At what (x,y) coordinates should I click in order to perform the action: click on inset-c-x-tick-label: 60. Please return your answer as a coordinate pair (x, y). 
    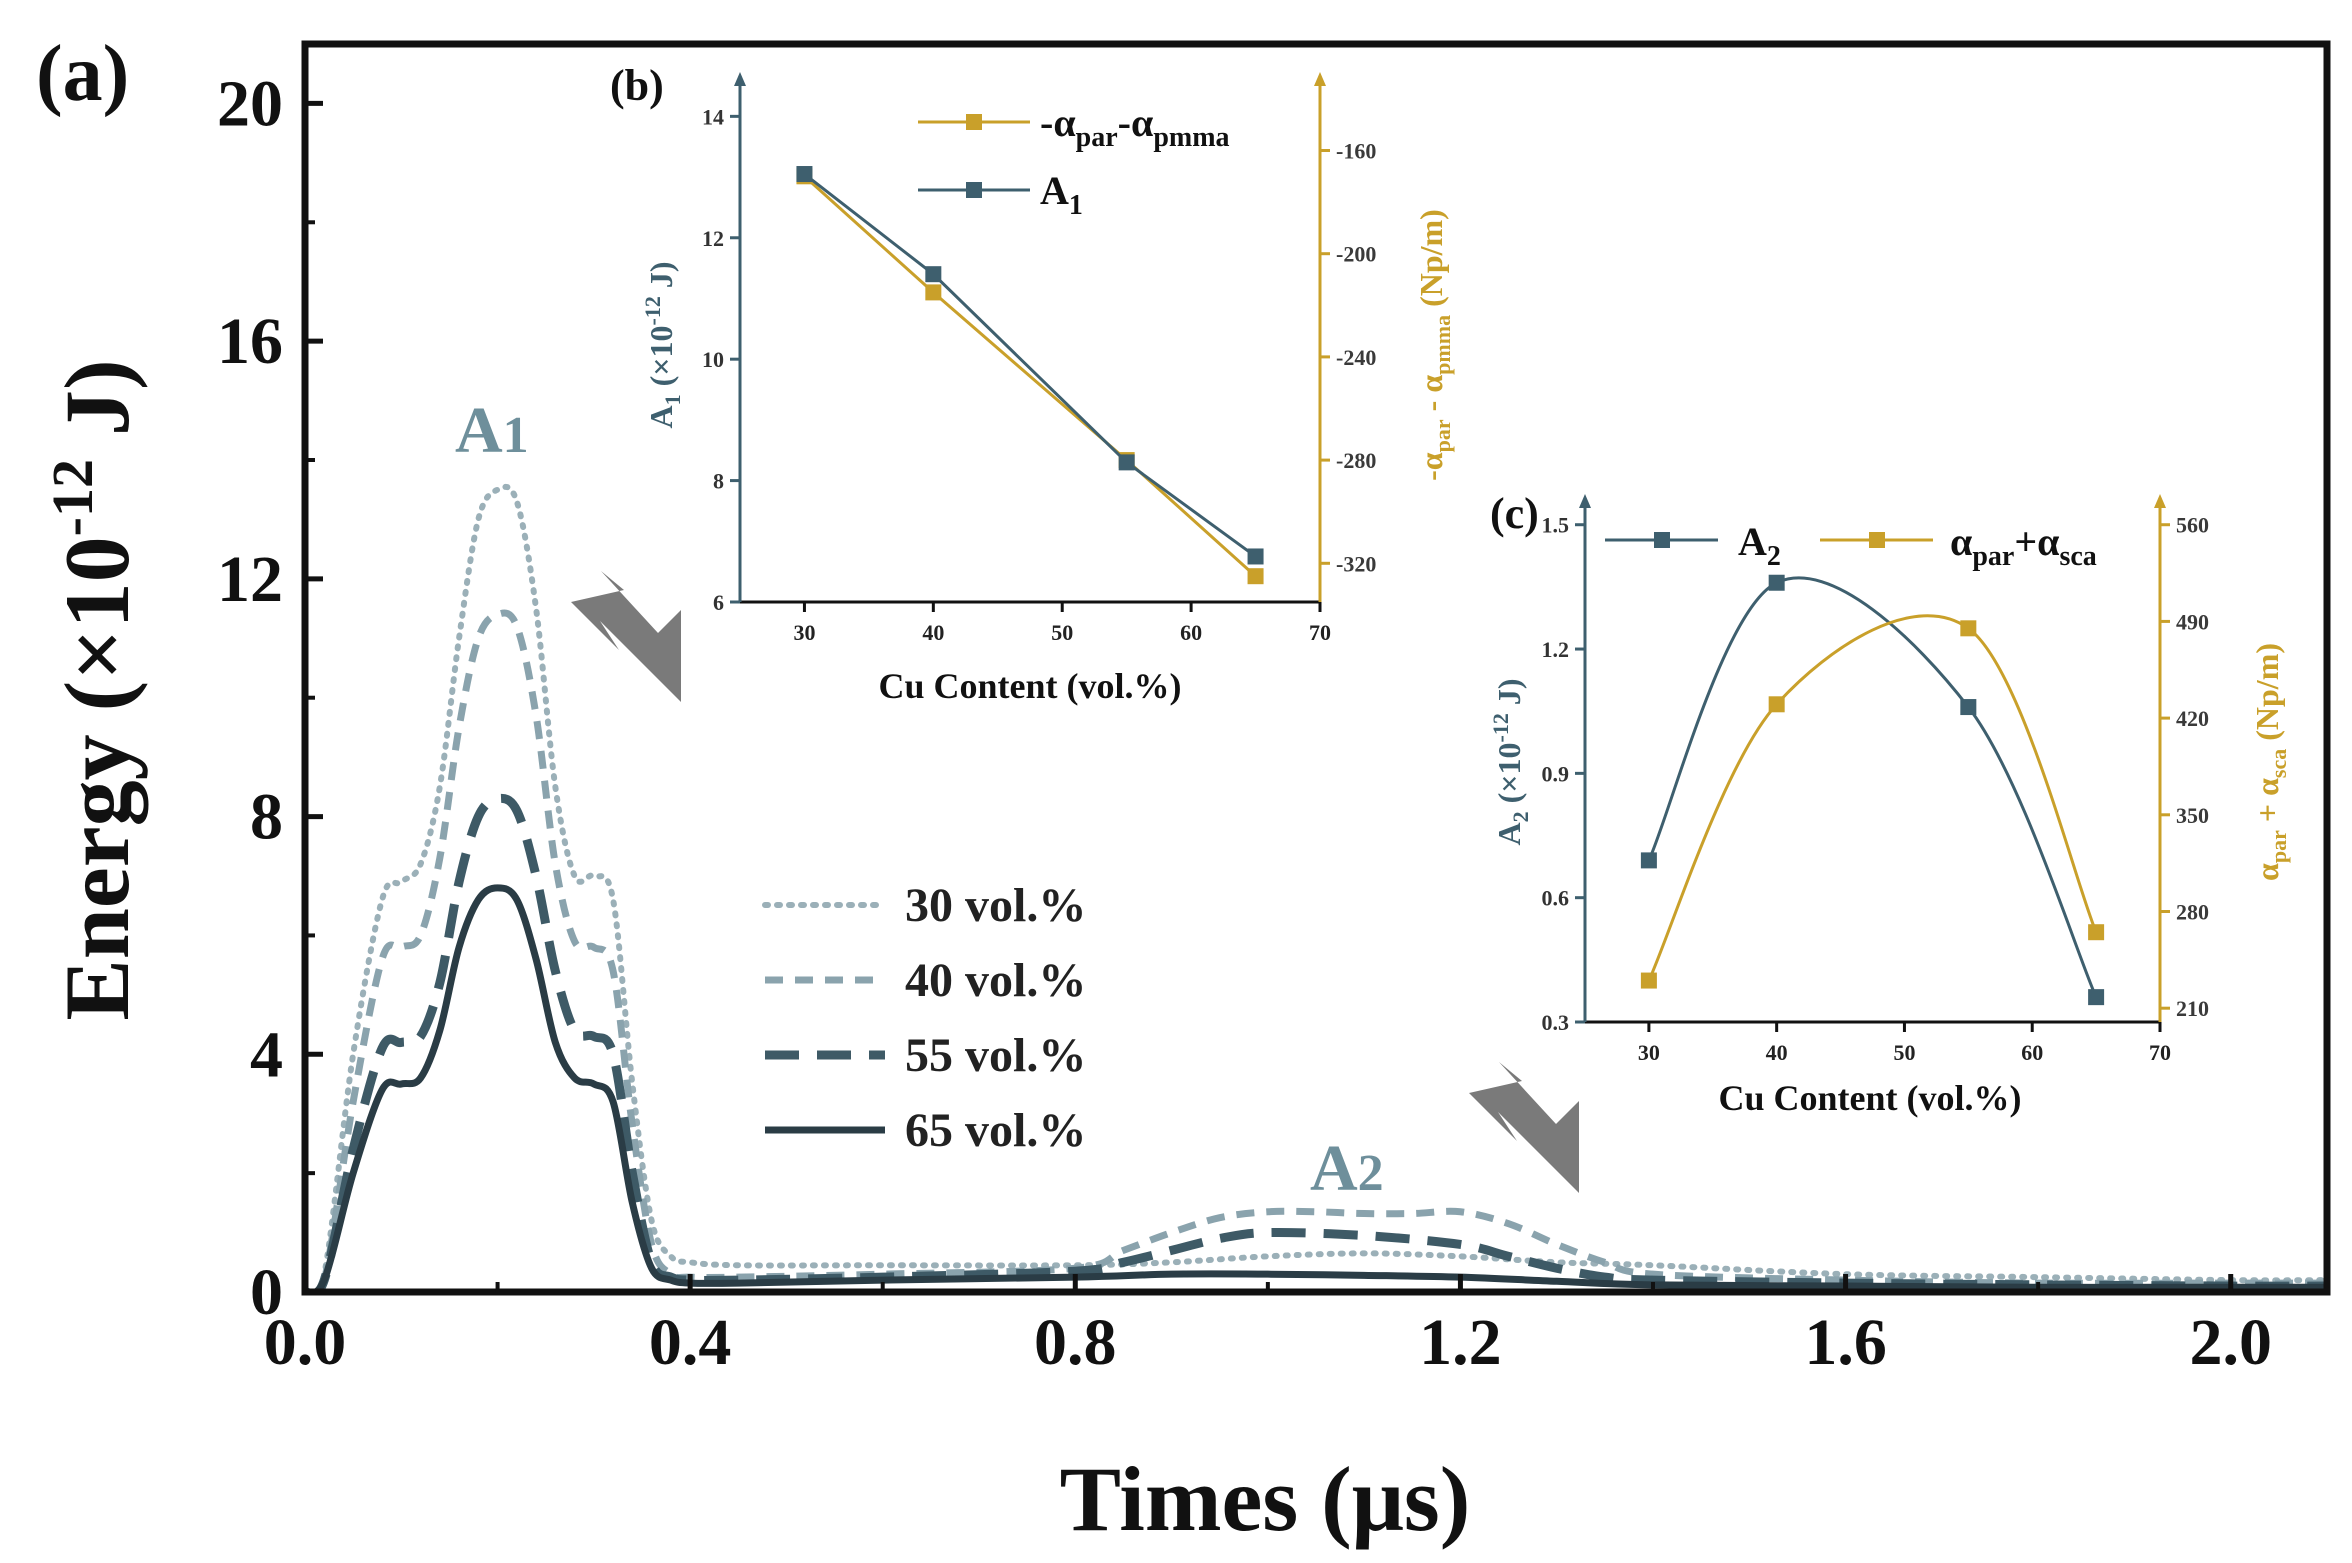
    Looking at the image, I should click on (2032, 1052).